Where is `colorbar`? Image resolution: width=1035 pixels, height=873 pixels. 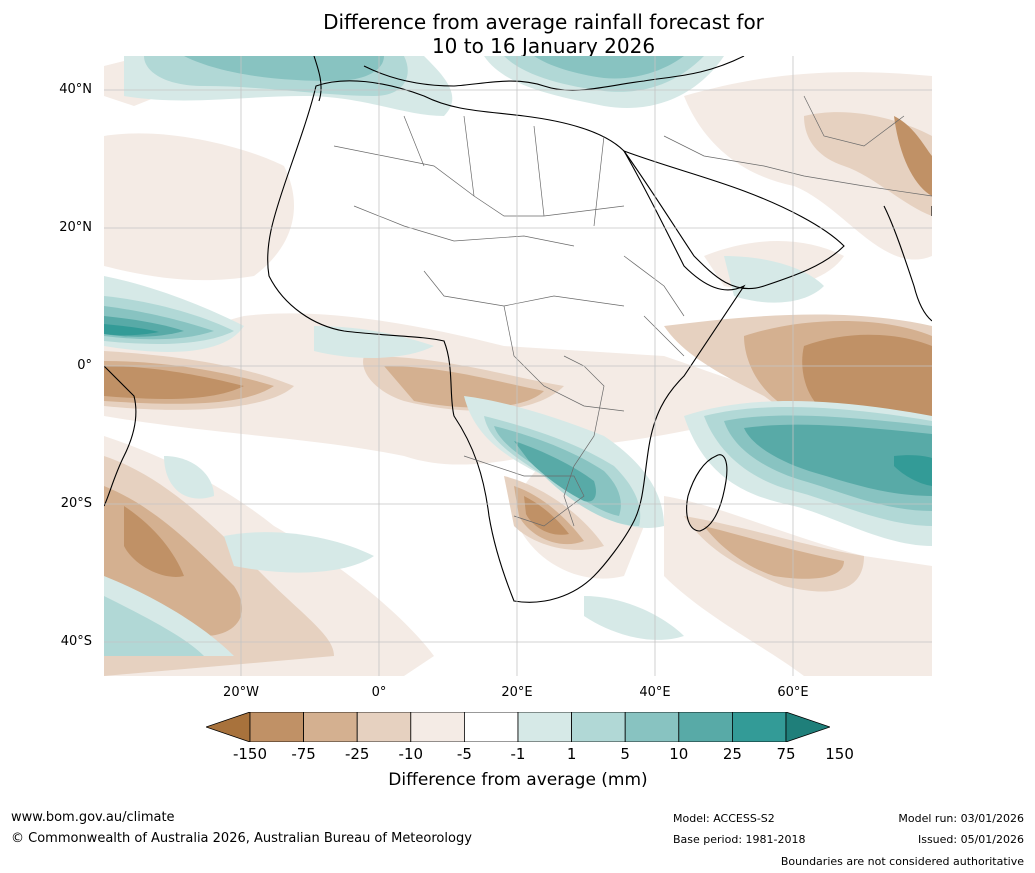 colorbar is located at coordinates (518, 727).